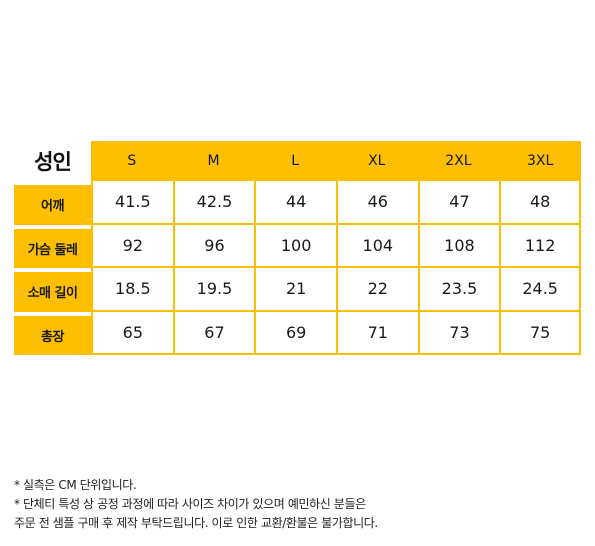 Image resolution: width=595 pixels, height=546 pixels. I want to click on size-header-row: 성인 S M L XL 2XL 3XL, so click(297, 161).